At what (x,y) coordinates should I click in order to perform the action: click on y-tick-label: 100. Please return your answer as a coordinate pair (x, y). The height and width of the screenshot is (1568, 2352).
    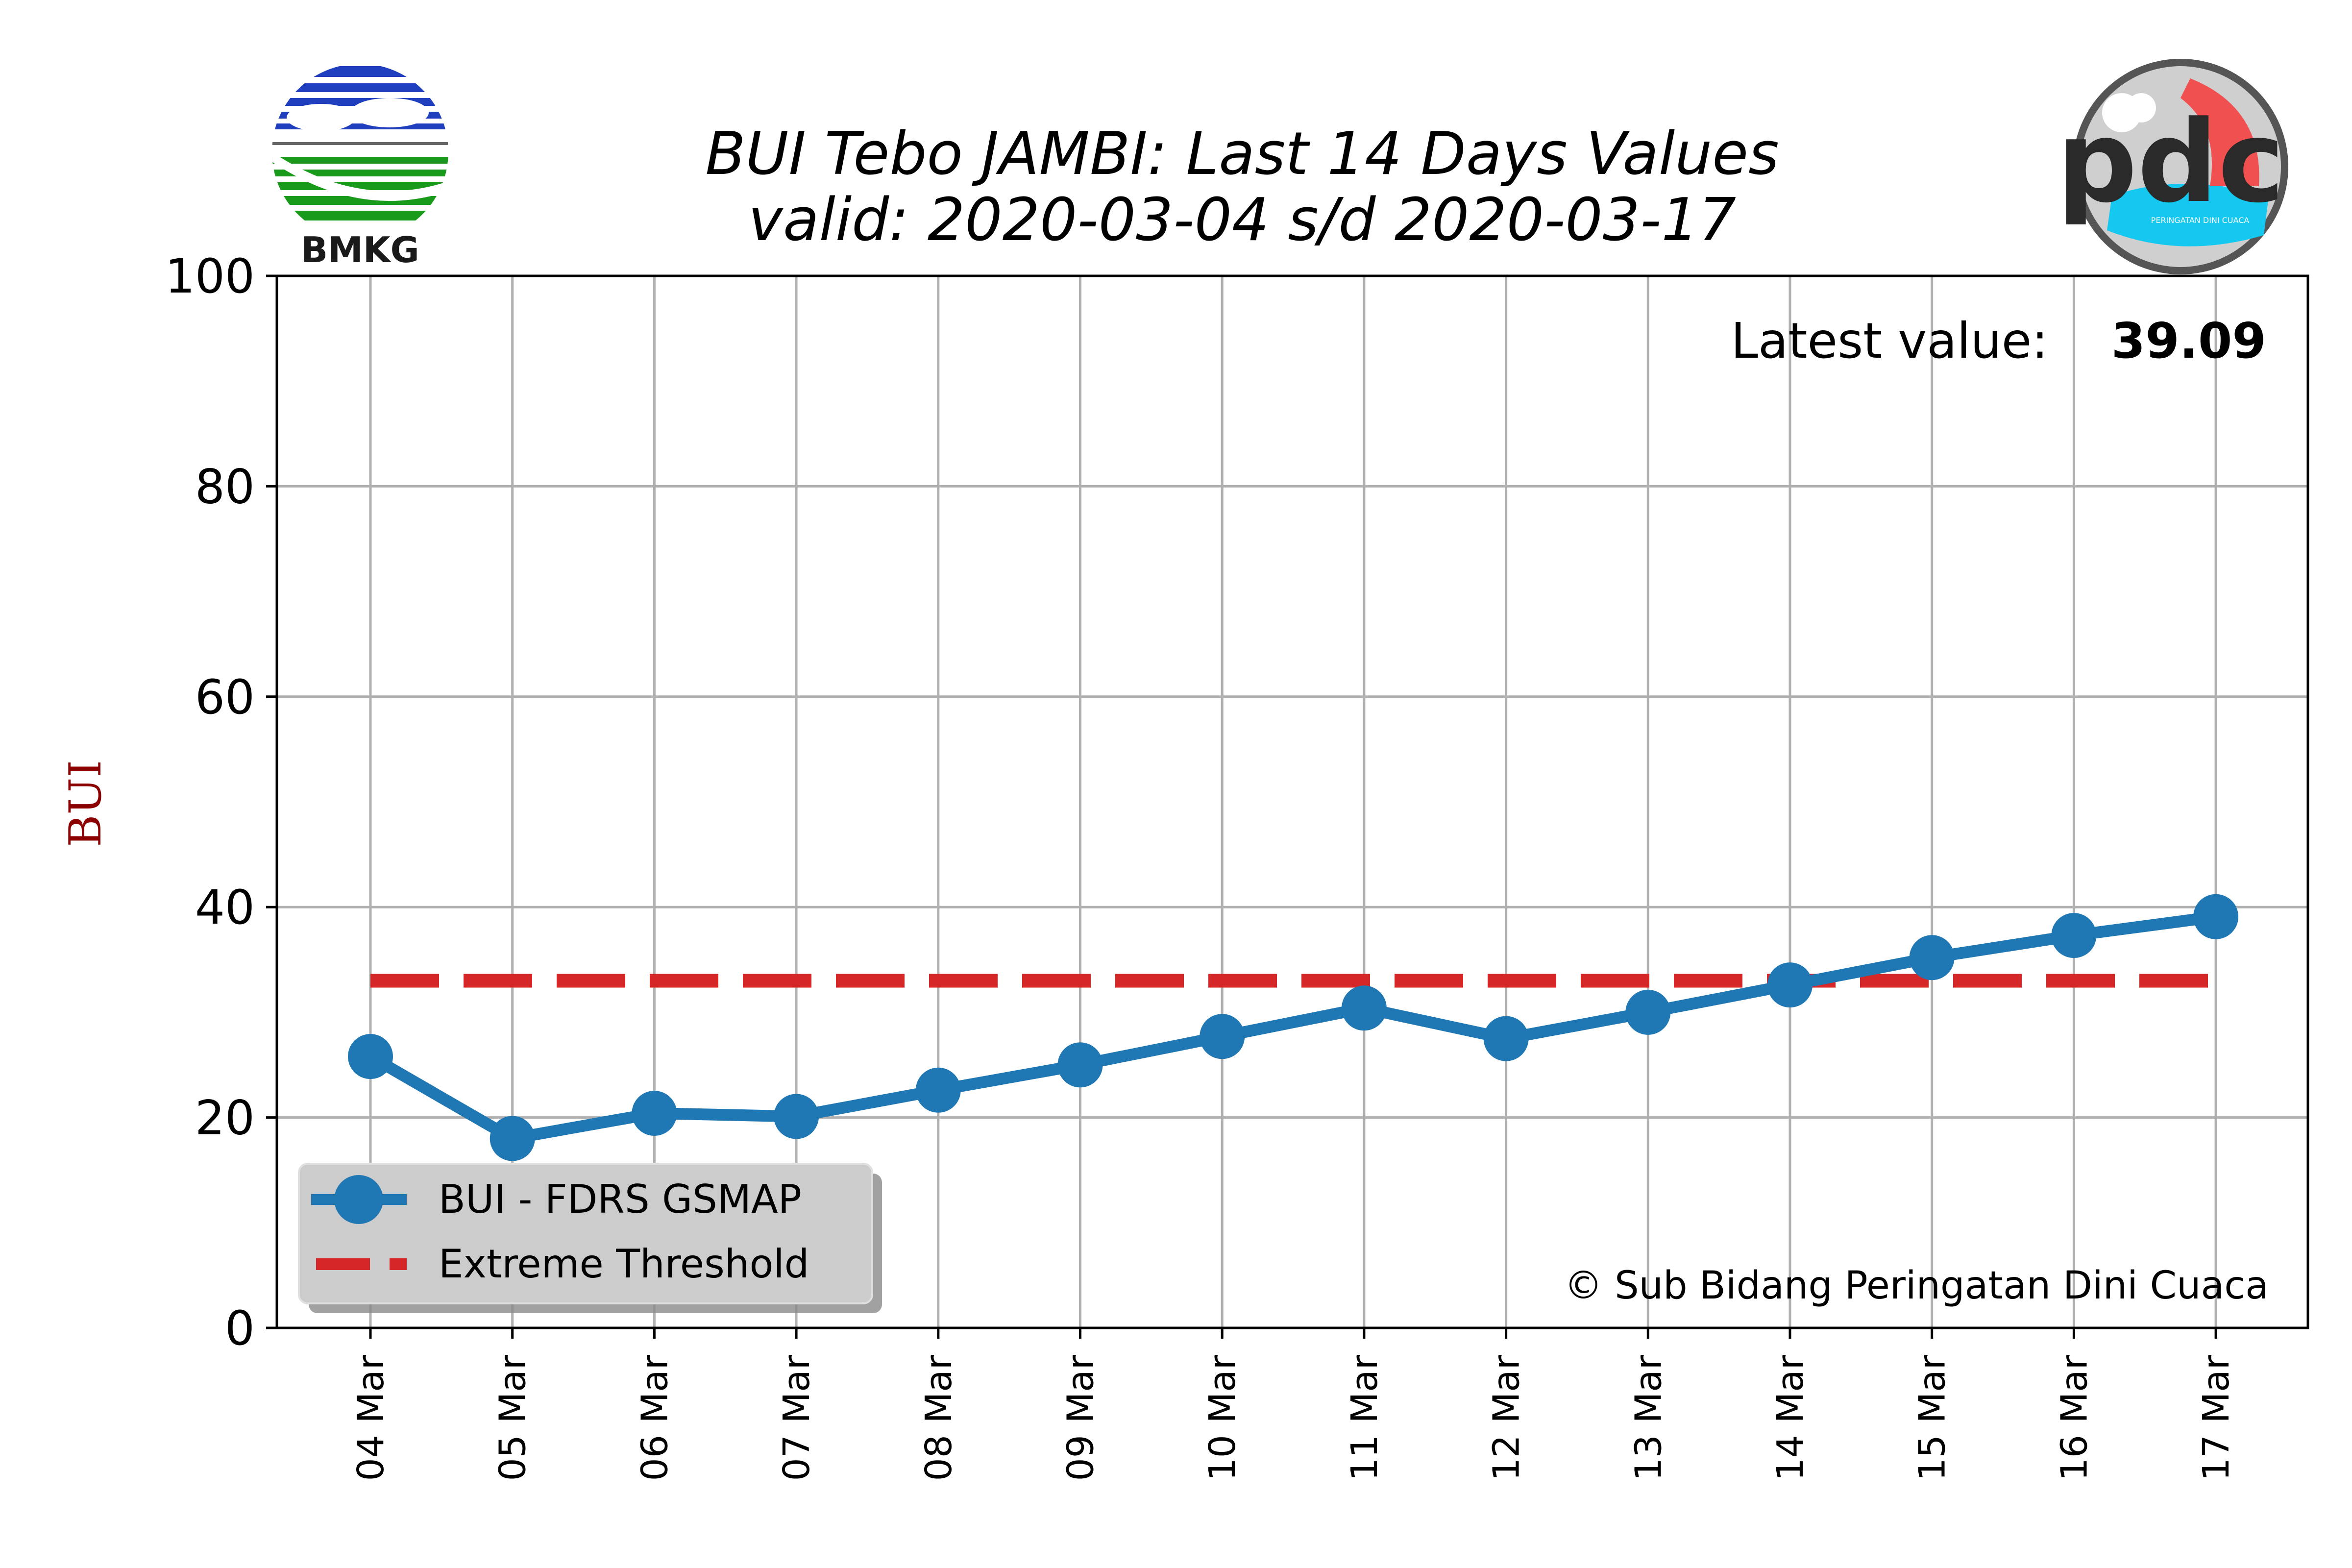
    Looking at the image, I should click on (210, 276).